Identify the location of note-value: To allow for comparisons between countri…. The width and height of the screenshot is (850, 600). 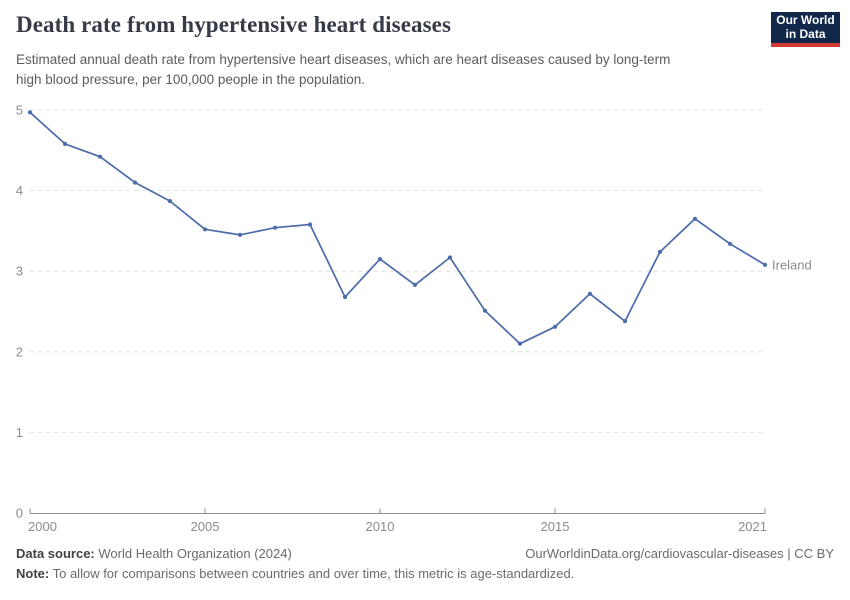
(313, 573).